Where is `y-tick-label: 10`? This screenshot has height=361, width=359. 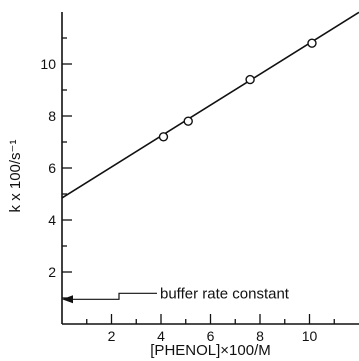 y-tick-label: 10 is located at coordinates (48, 64).